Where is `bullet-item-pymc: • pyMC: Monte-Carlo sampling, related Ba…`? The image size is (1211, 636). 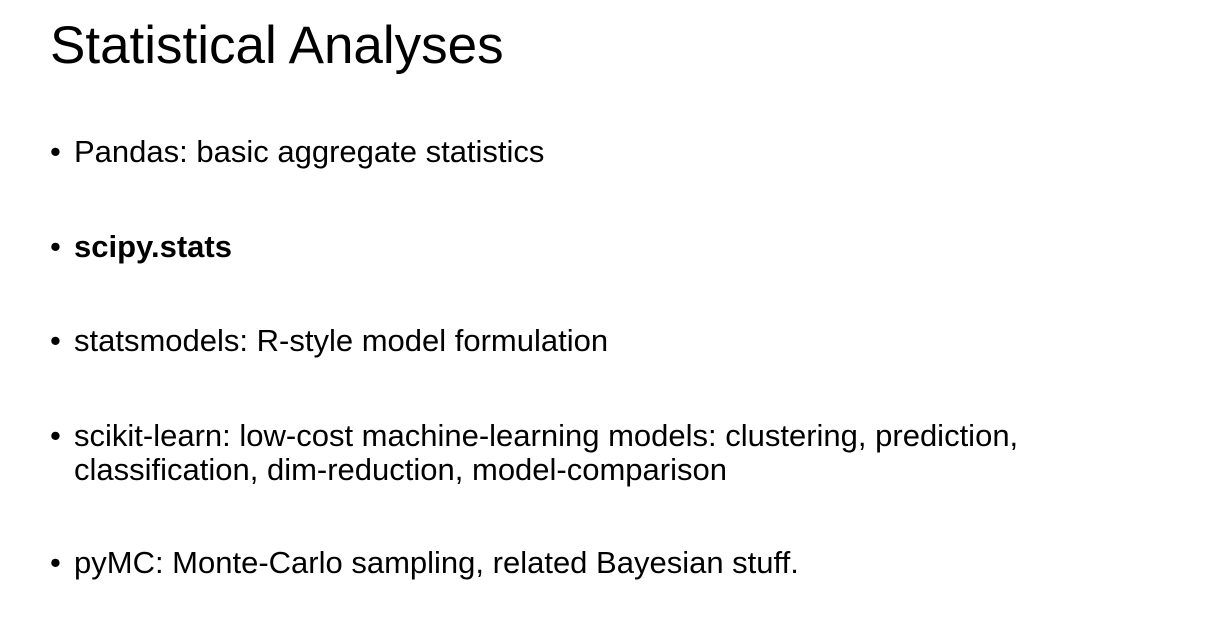
bullet-item-pymc: • pyMC: Monte-Carlo sampling, related Ba… is located at coordinates (615, 563).